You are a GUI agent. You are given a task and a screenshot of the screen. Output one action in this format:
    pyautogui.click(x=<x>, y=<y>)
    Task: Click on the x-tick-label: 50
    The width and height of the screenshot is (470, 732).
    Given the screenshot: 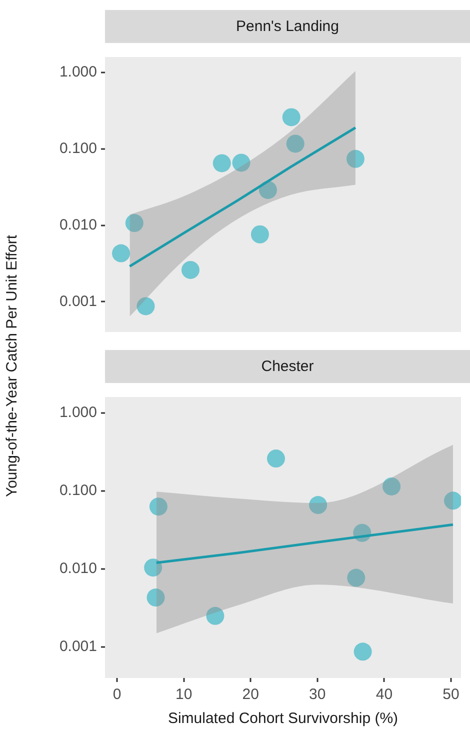 What is the action you would take?
    pyautogui.click(x=451, y=695)
    